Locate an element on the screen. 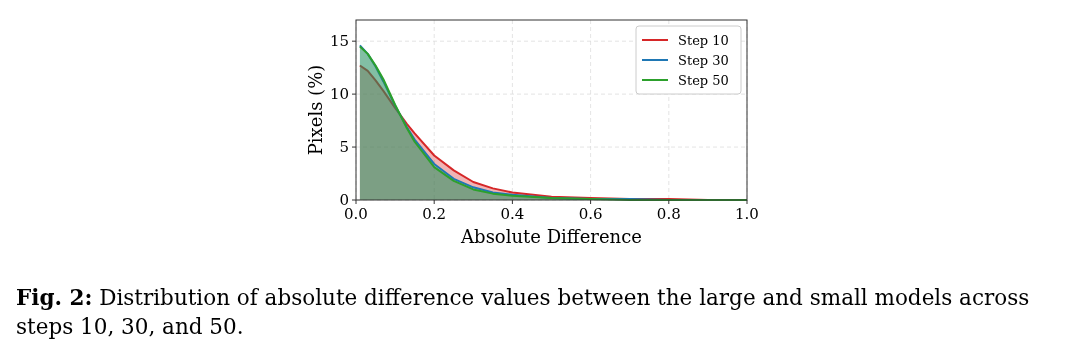 This screenshot has width=1068, height=360. x-tick-label: 1.0 is located at coordinates (747, 214).